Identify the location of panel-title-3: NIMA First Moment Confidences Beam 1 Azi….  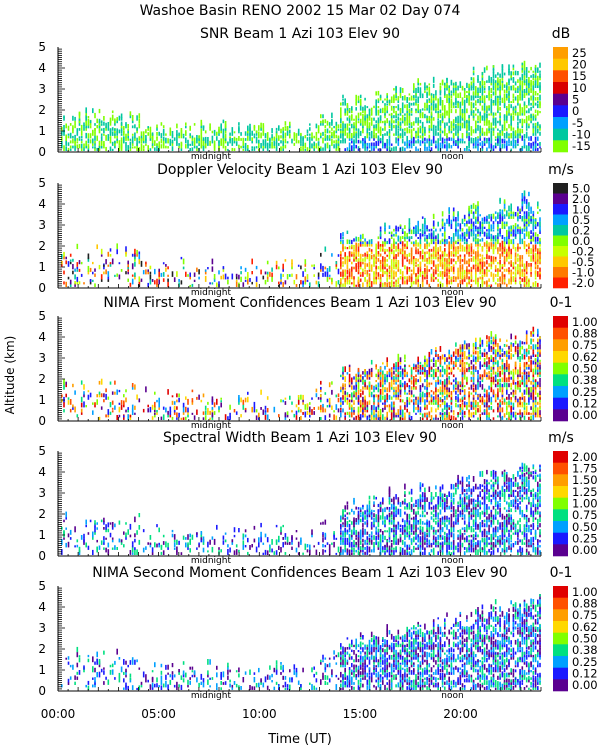
(299, 303).